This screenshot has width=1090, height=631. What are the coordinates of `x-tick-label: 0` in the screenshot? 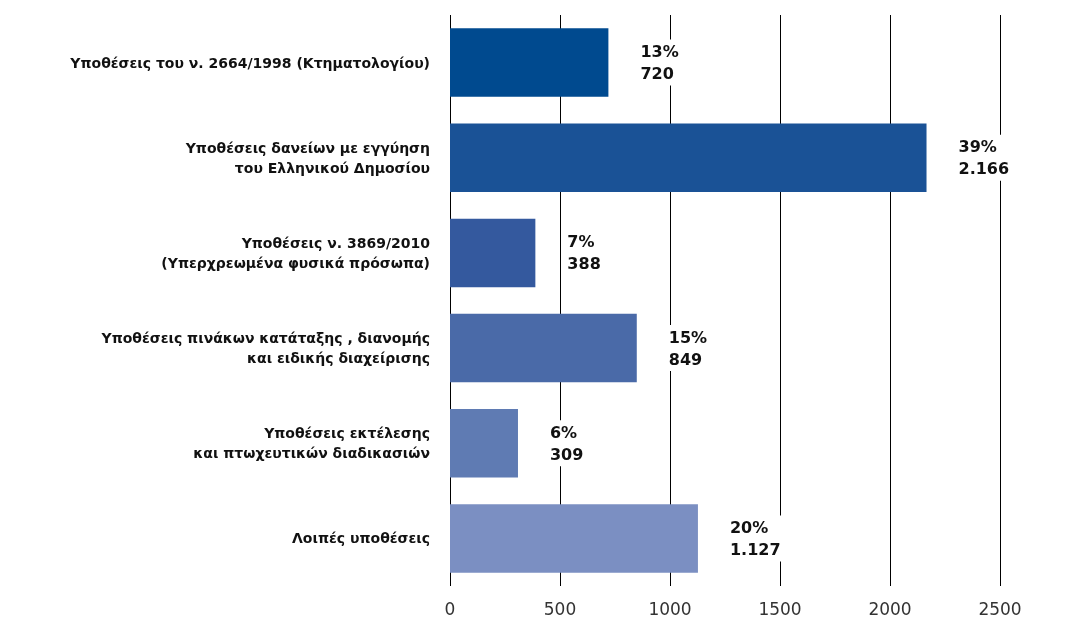 It's located at (450, 608).